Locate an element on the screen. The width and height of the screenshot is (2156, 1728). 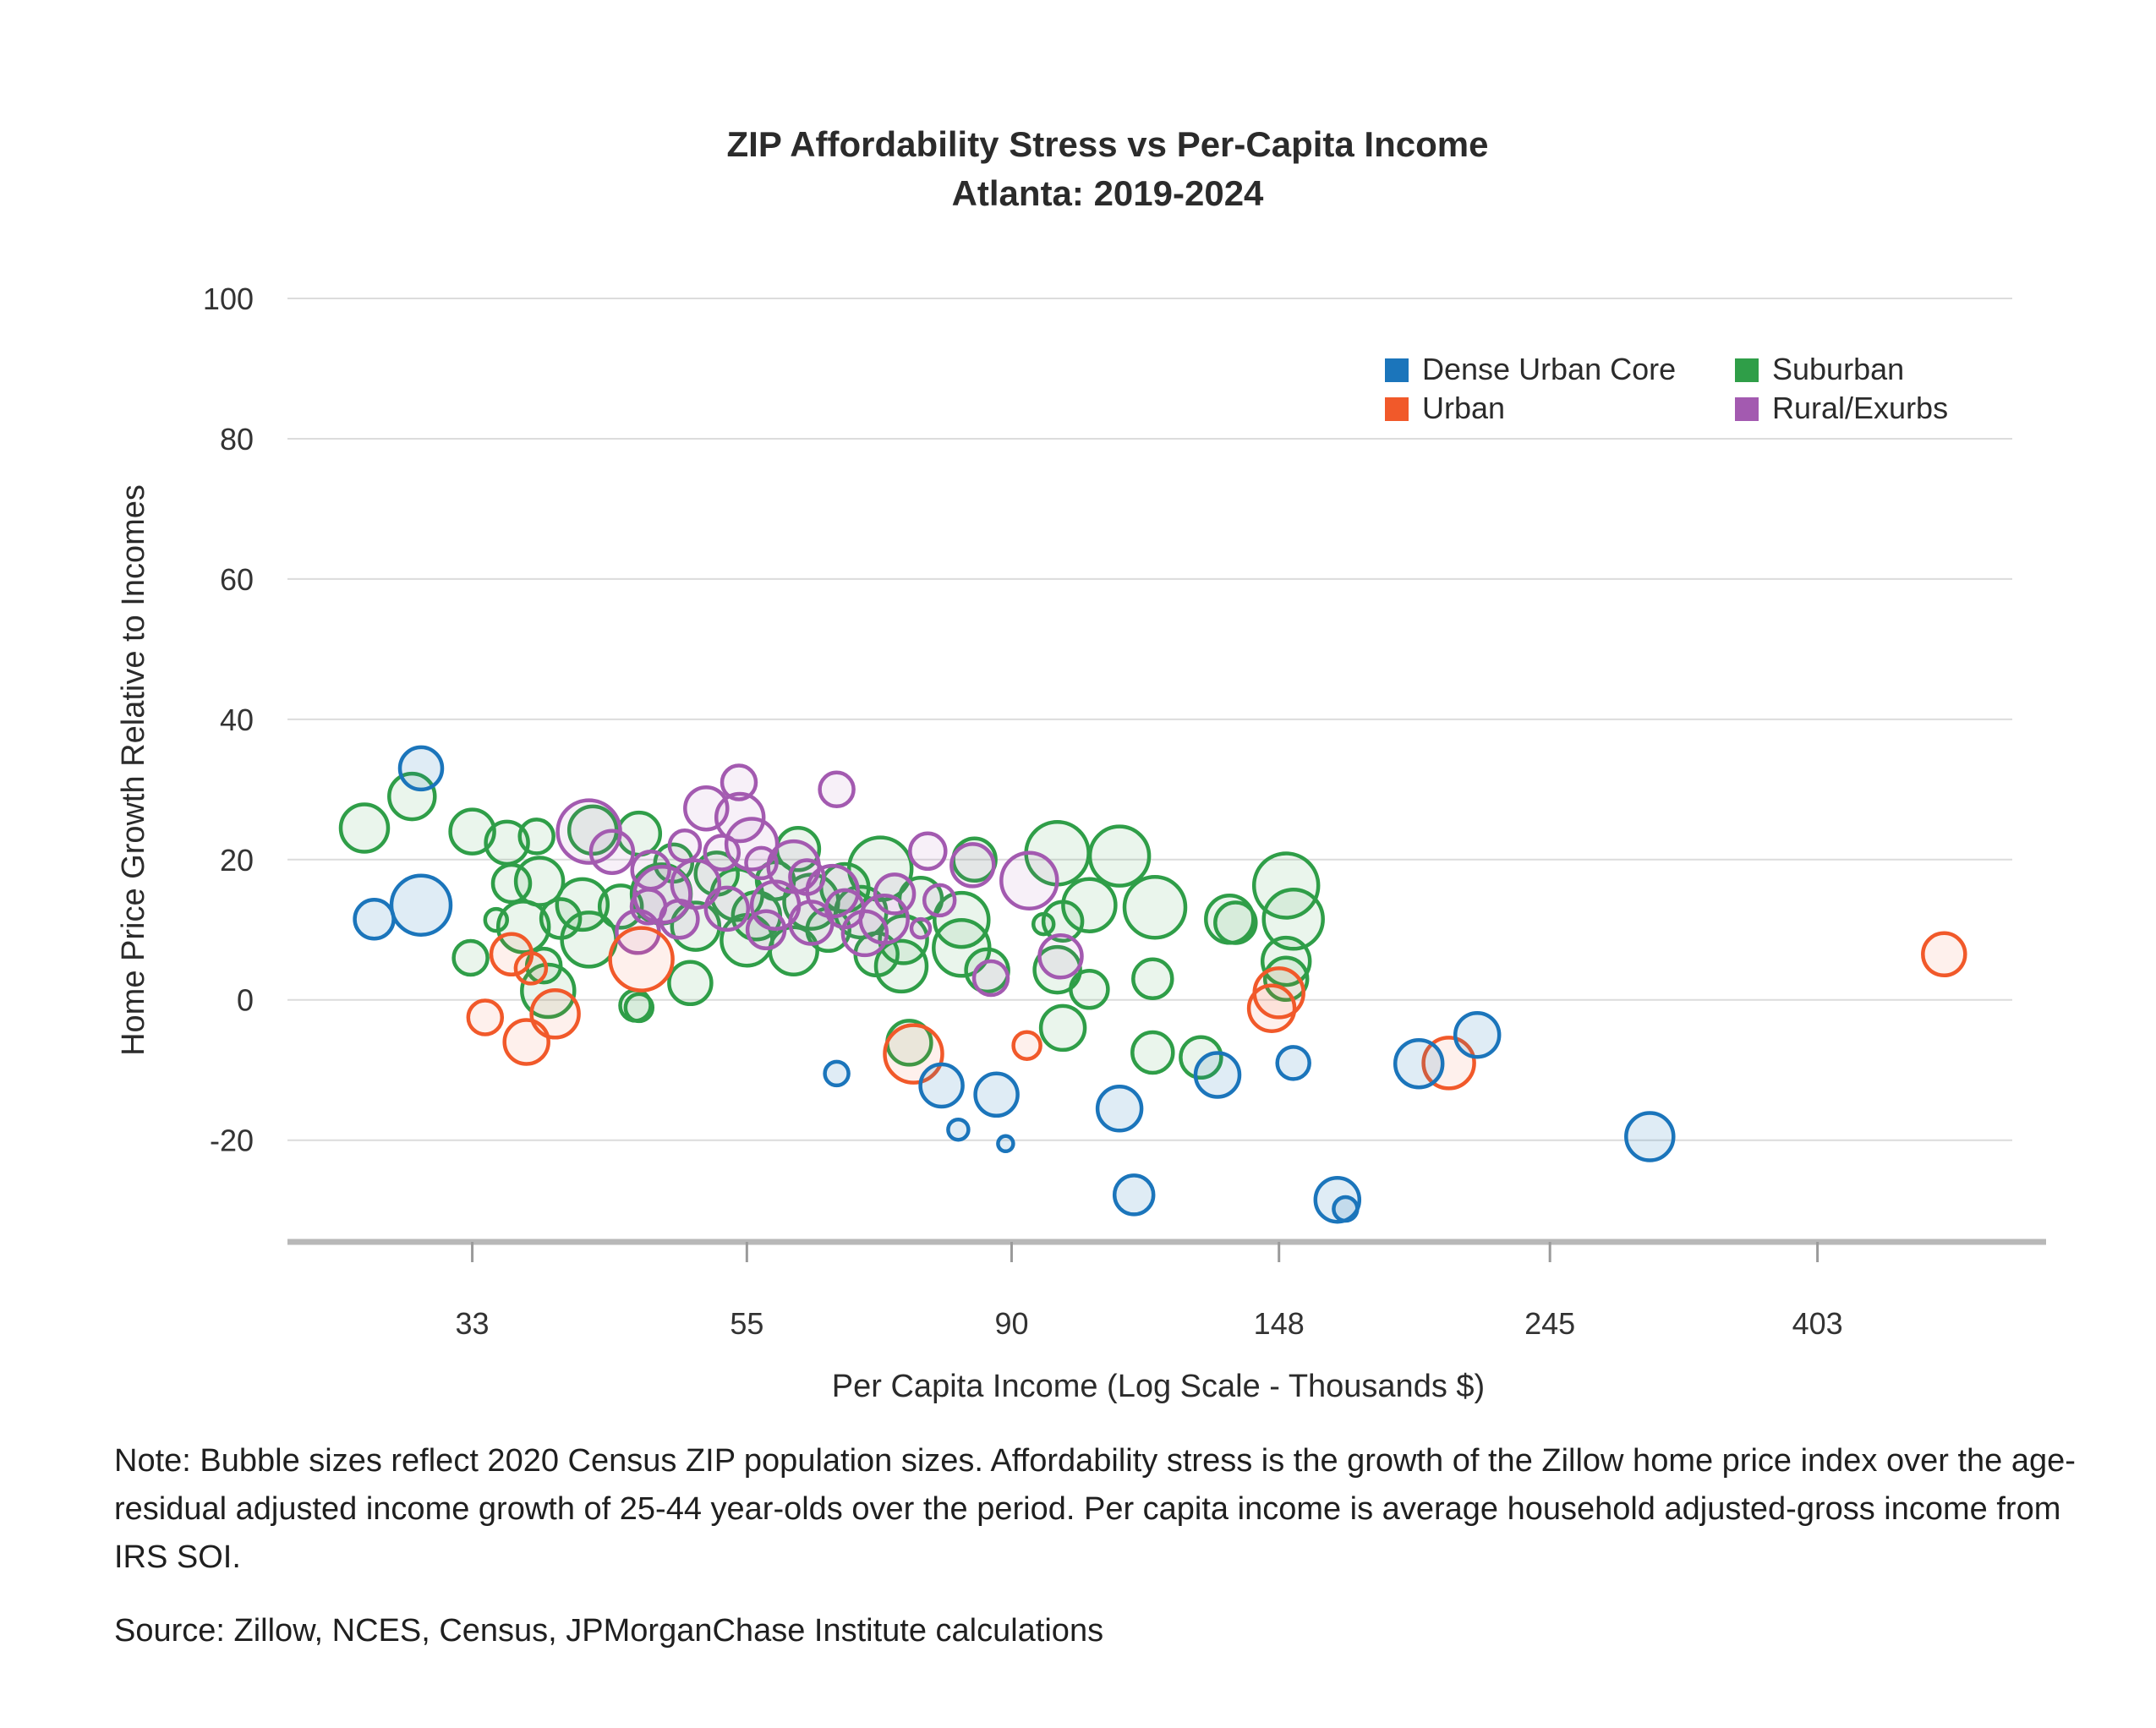
y-tick-label-20: 20 is located at coordinates (237, 860).